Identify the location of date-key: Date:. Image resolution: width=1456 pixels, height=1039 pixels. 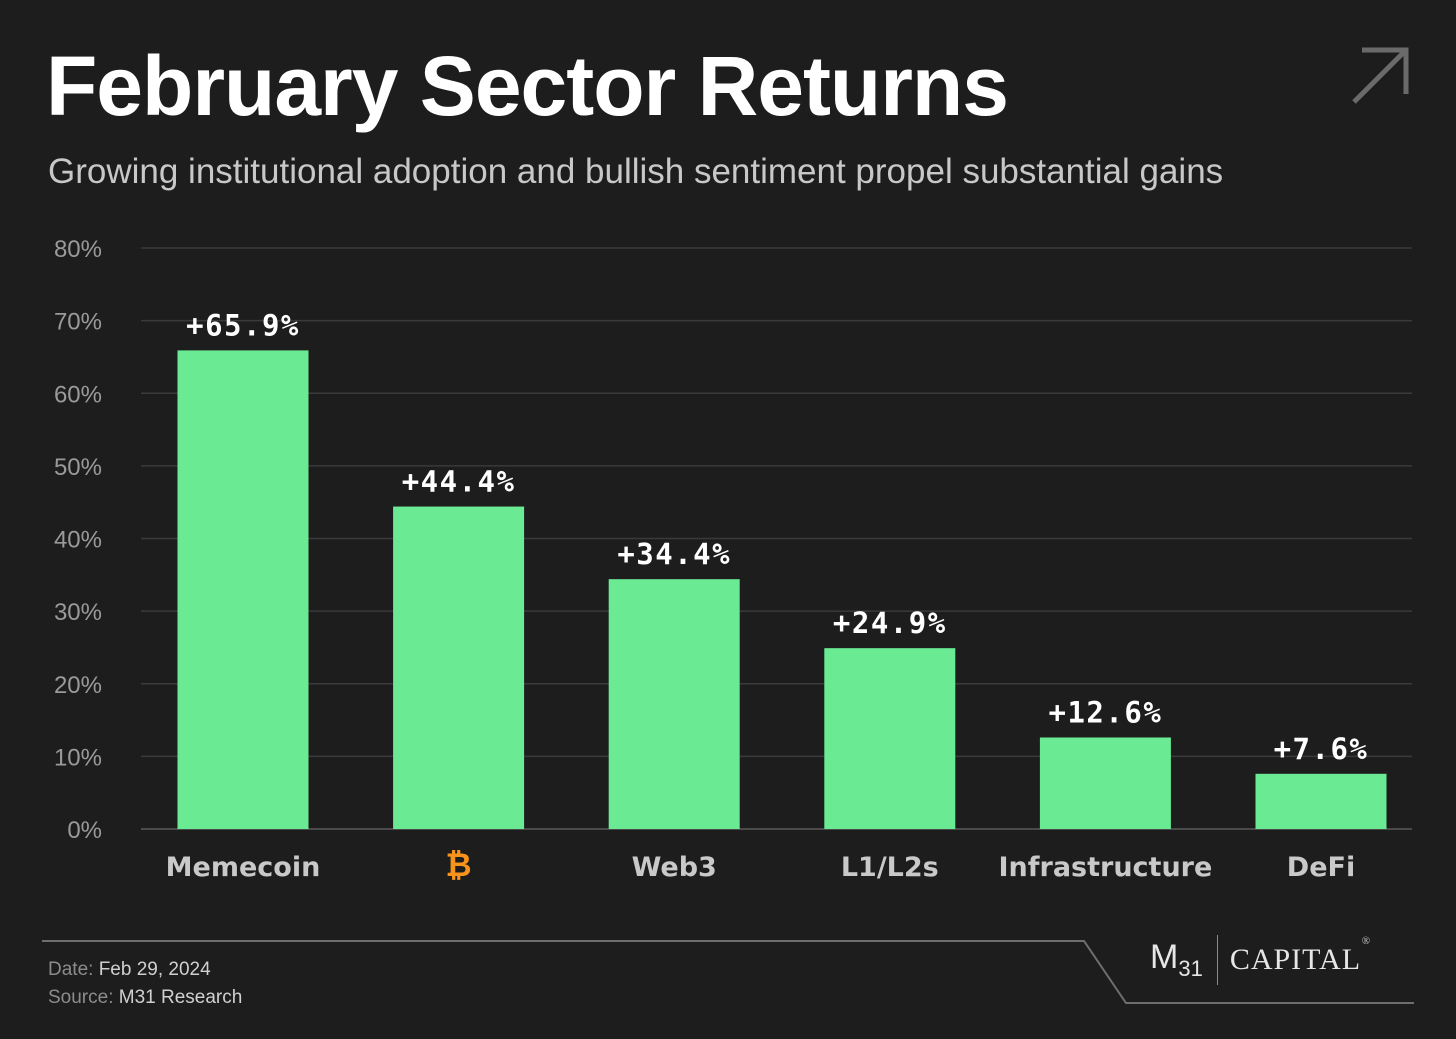
(71, 969).